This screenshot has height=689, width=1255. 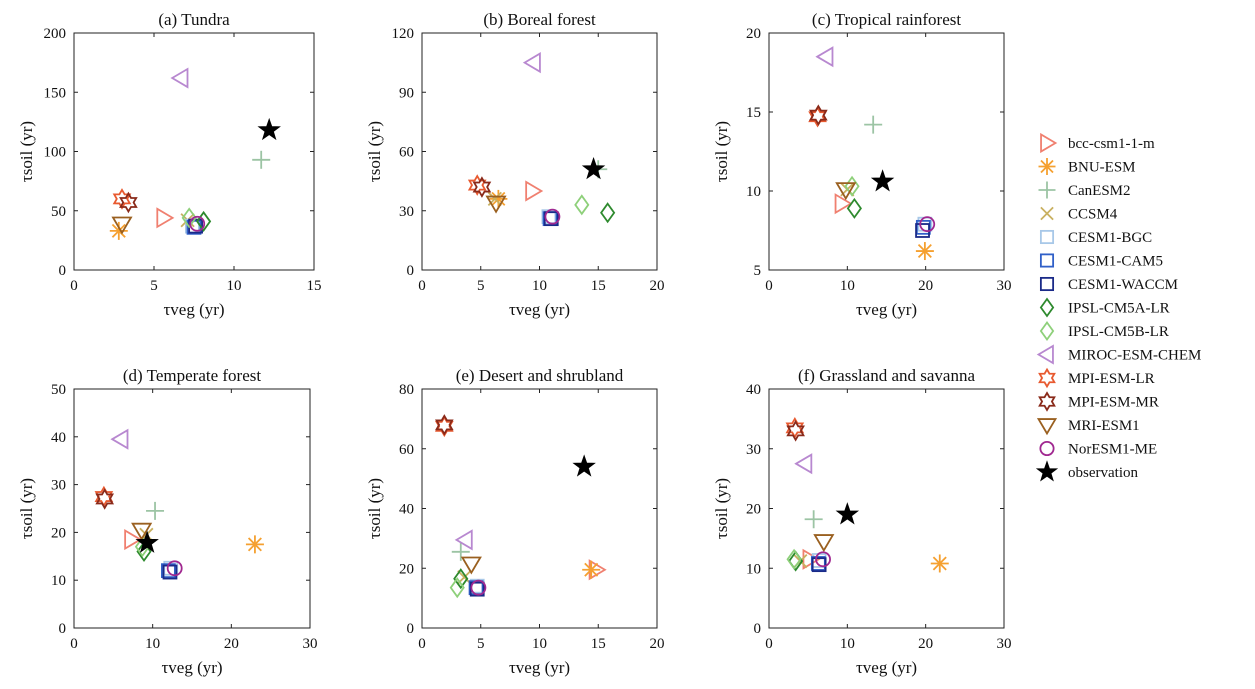 What do you see at coordinates (1118, 354) in the screenshot?
I see `legend-item-miroc-esm-chem: MIROC-ESM-CHEM` at bounding box center [1118, 354].